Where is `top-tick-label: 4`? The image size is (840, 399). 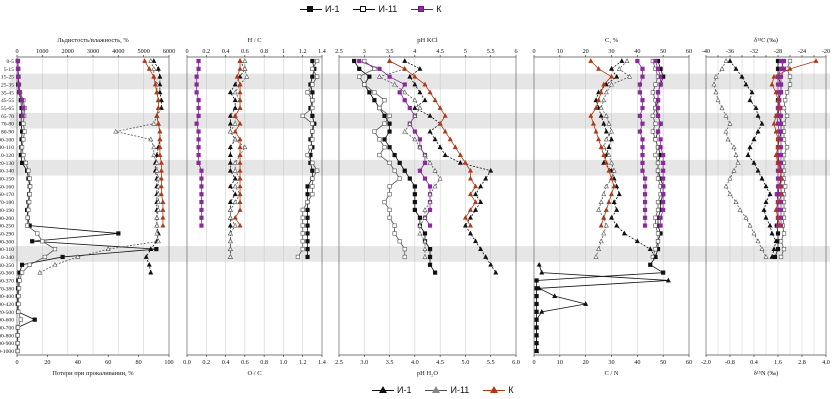
top-tick-label: 4 is located at coordinates (414, 51).